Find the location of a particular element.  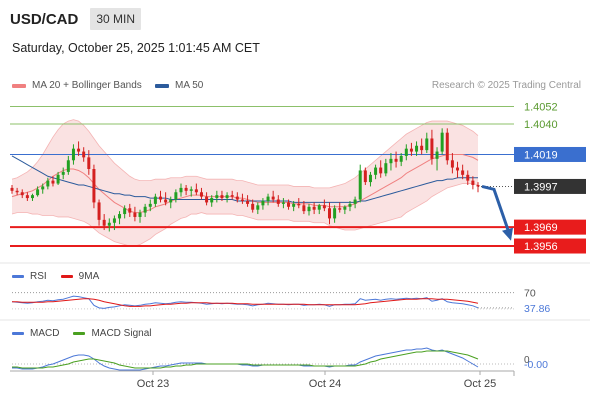

rsi-legend: RSI 9MA is located at coordinates (55, 276).